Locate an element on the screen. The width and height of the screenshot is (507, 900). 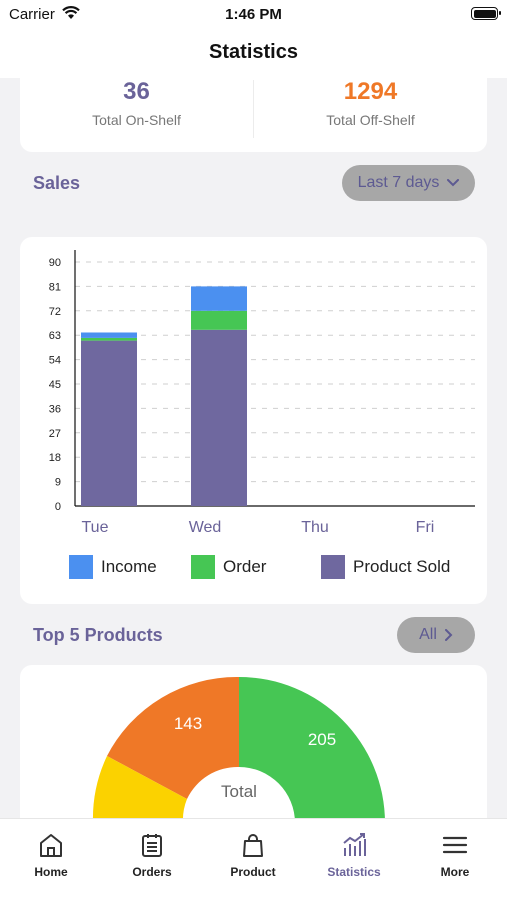
sales-range-dropdown: Last 7 days is located at coordinates (408, 183).